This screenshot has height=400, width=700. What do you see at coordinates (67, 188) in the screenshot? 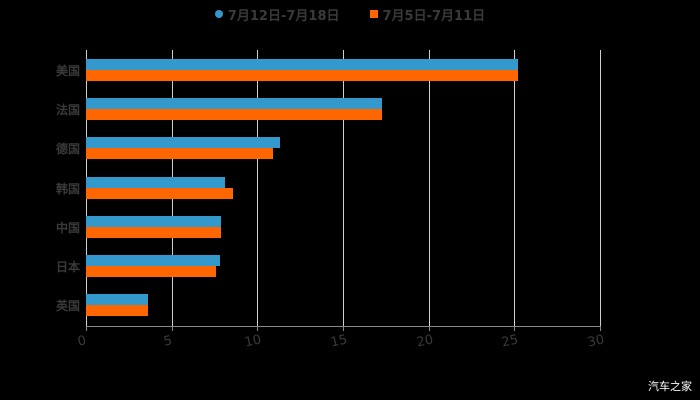
I see `category-label: 韩国` at bounding box center [67, 188].